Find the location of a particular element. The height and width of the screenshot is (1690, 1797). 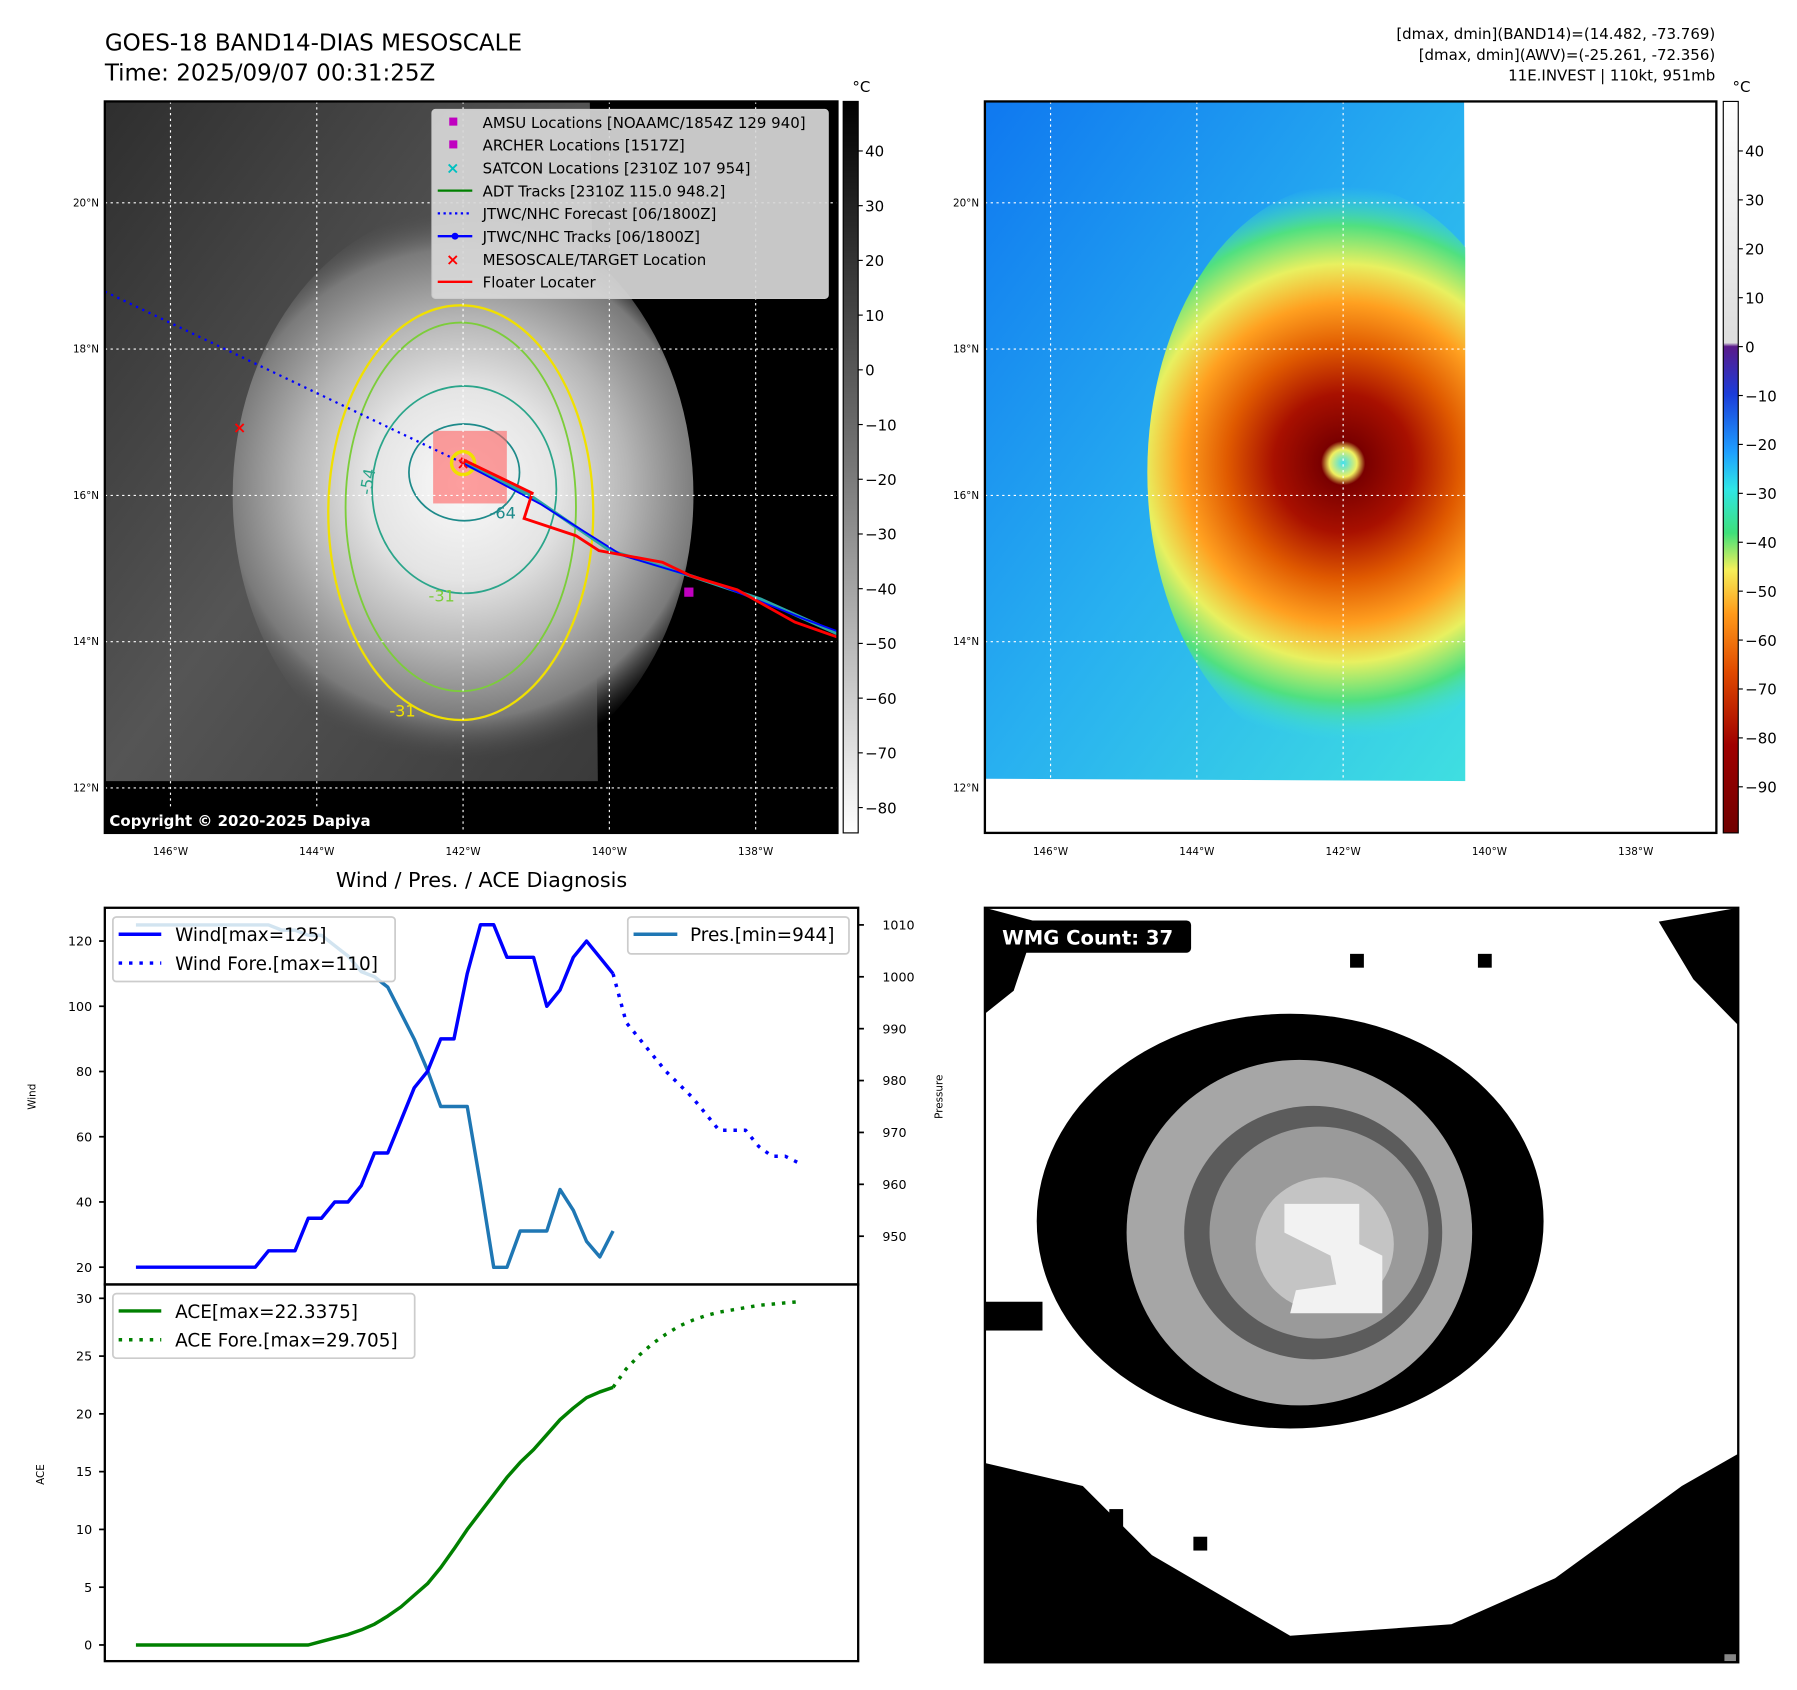

colorbar-tick-label: −80 is located at coordinates (1761, 739).